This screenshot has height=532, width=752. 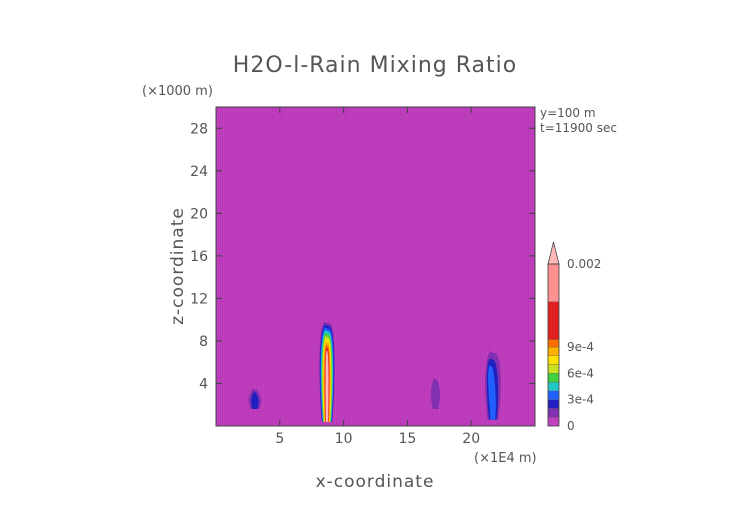 What do you see at coordinates (199, 129) in the screenshot?
I see `y-tick-label: 28` at bounding box center [199, 129].